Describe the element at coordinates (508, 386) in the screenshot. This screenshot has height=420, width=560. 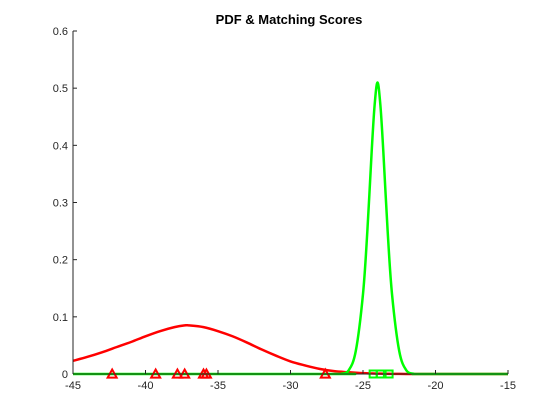
I see `x-tick-label: -15` at that location.